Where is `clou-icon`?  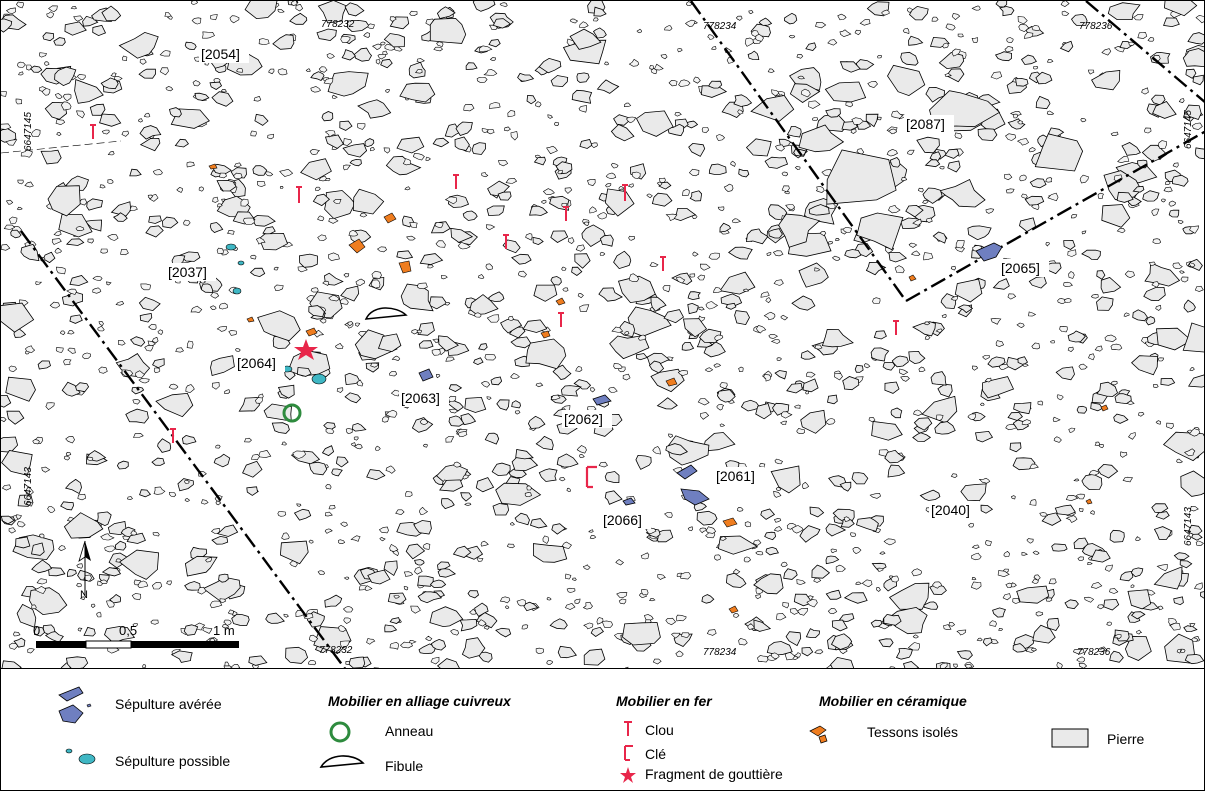
clou-icon is located at coordinates (628, 728).